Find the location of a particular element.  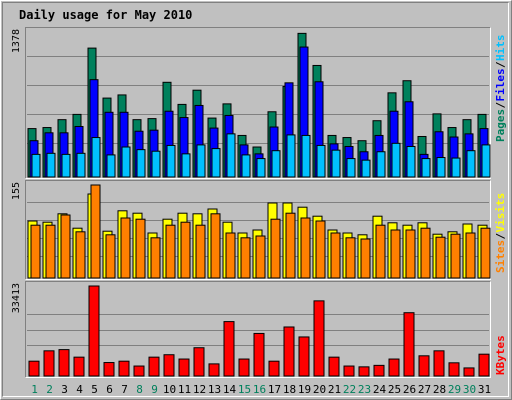

legend-bottom: KBytes is located at coordinates (500, 355).